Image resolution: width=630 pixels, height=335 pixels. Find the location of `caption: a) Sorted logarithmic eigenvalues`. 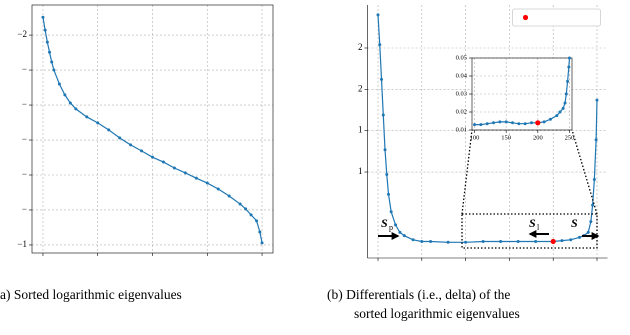

caption: a) Sorted logarithmic eigenvalues is located at coordinates (91, 294).